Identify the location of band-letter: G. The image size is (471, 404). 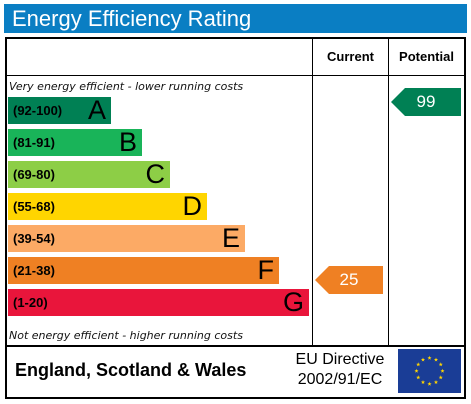
(293, 302).